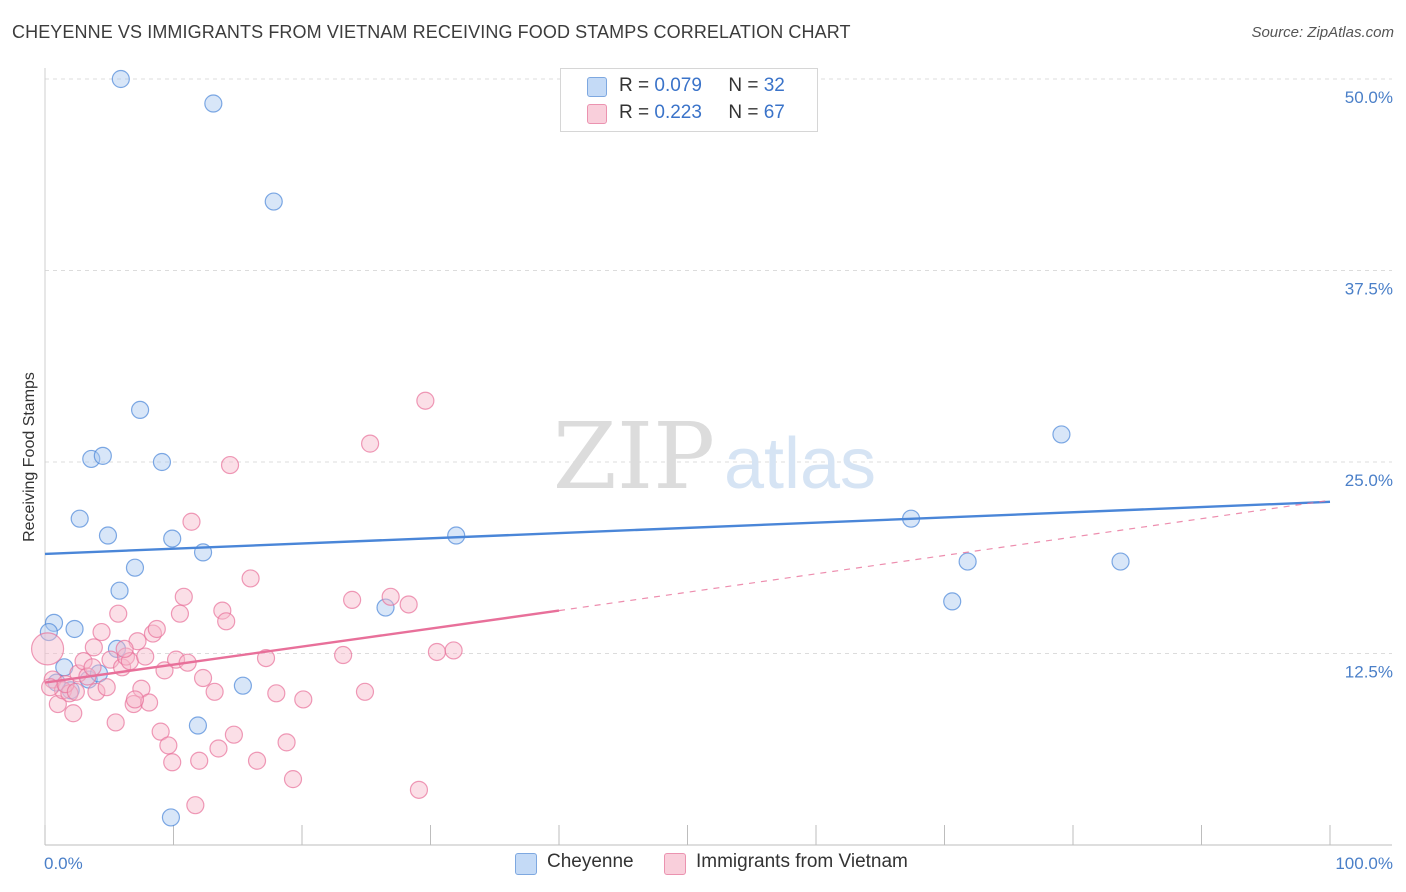 The height and width of the screenshot is (892, 1406). I want to click on legend-text-vietnam: R = 0.223 N = 67, so click(702, 113).